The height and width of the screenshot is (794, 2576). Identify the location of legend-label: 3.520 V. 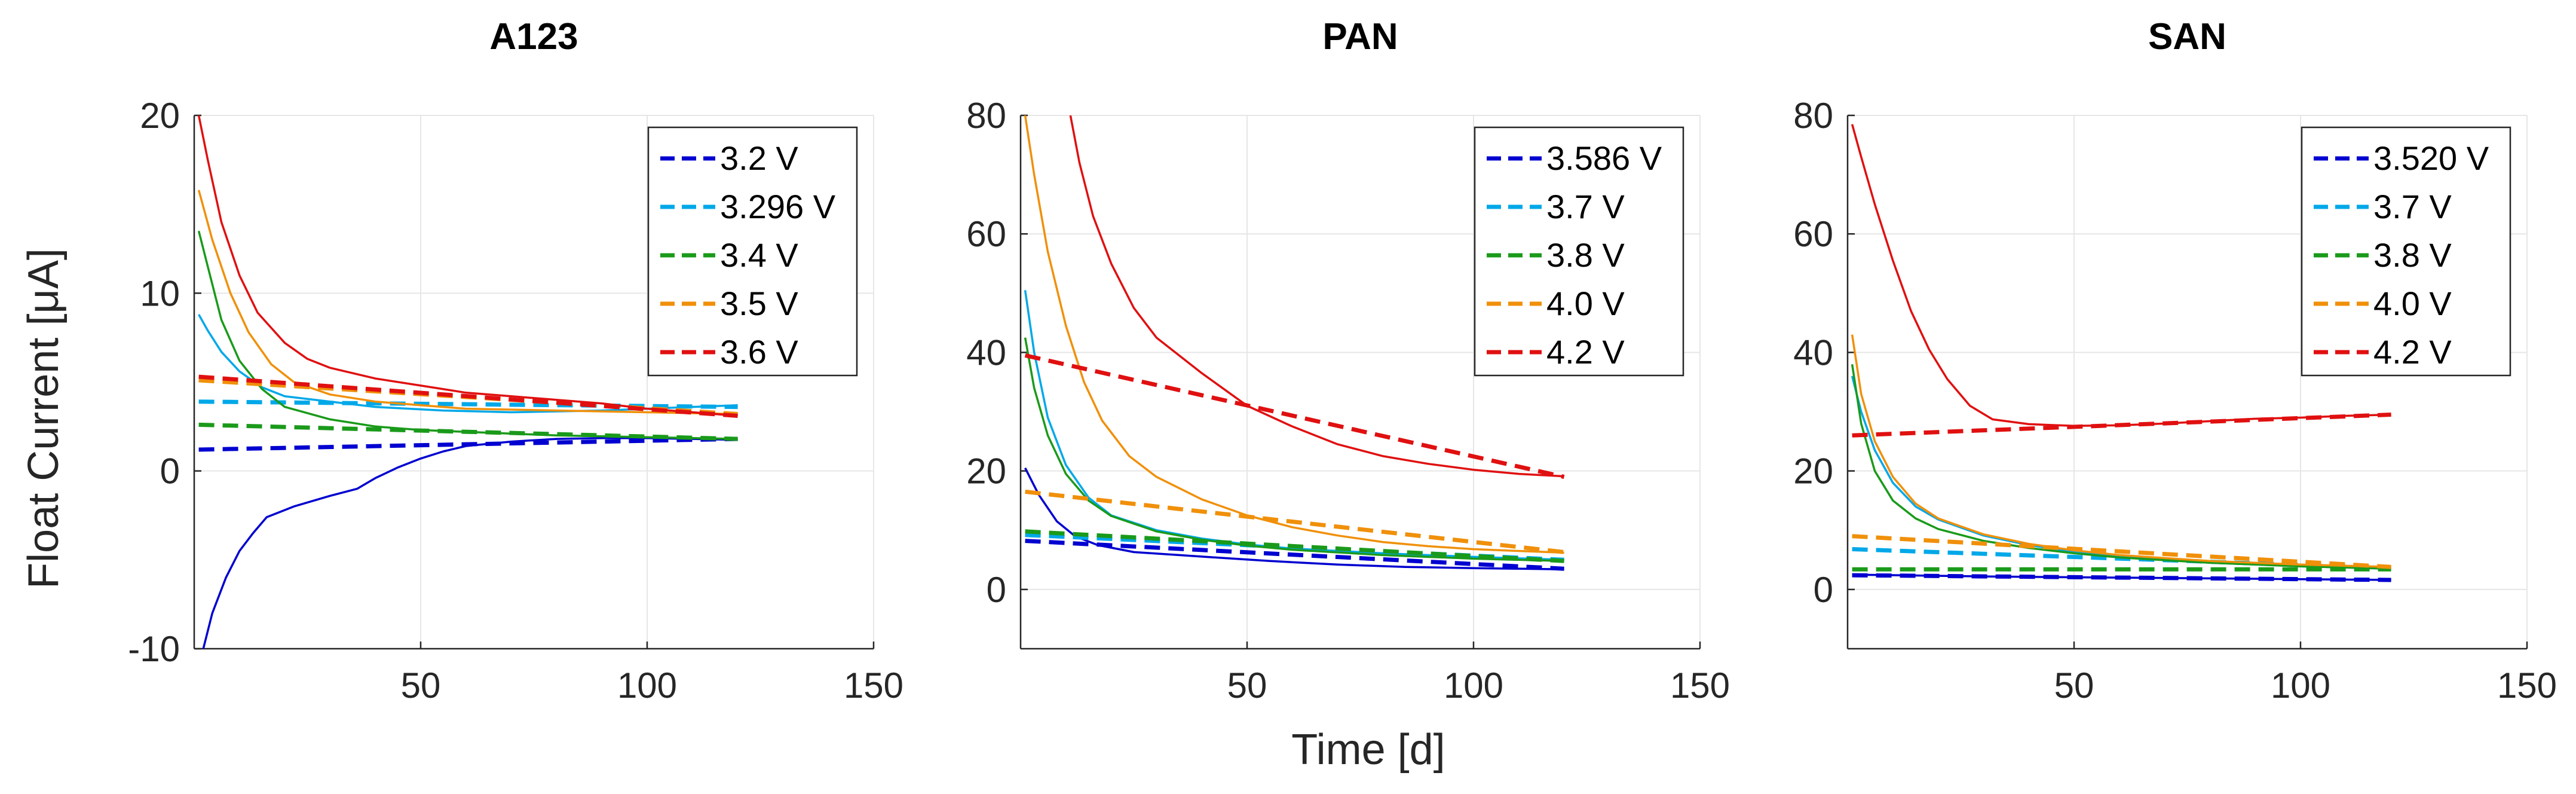
(2431, 158).